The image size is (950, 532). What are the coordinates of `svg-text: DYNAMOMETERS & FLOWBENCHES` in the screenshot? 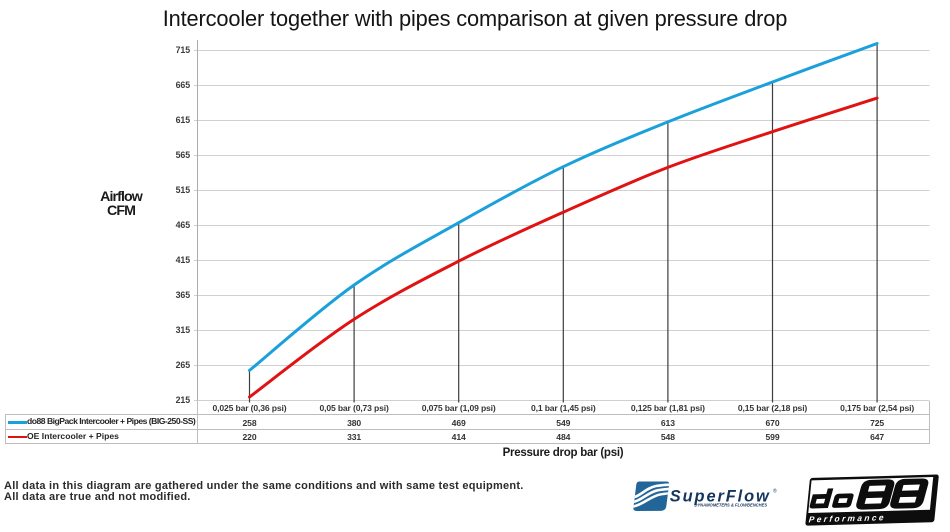 It's located at (731, 504).